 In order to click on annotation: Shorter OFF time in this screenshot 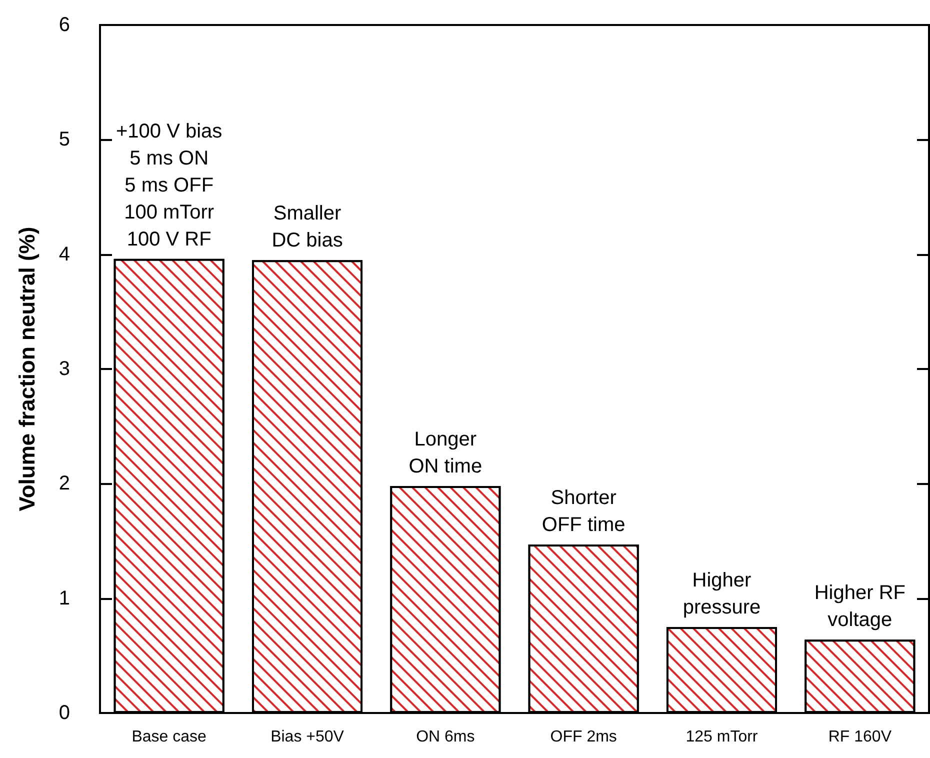, I will do `click(584, 511)`.